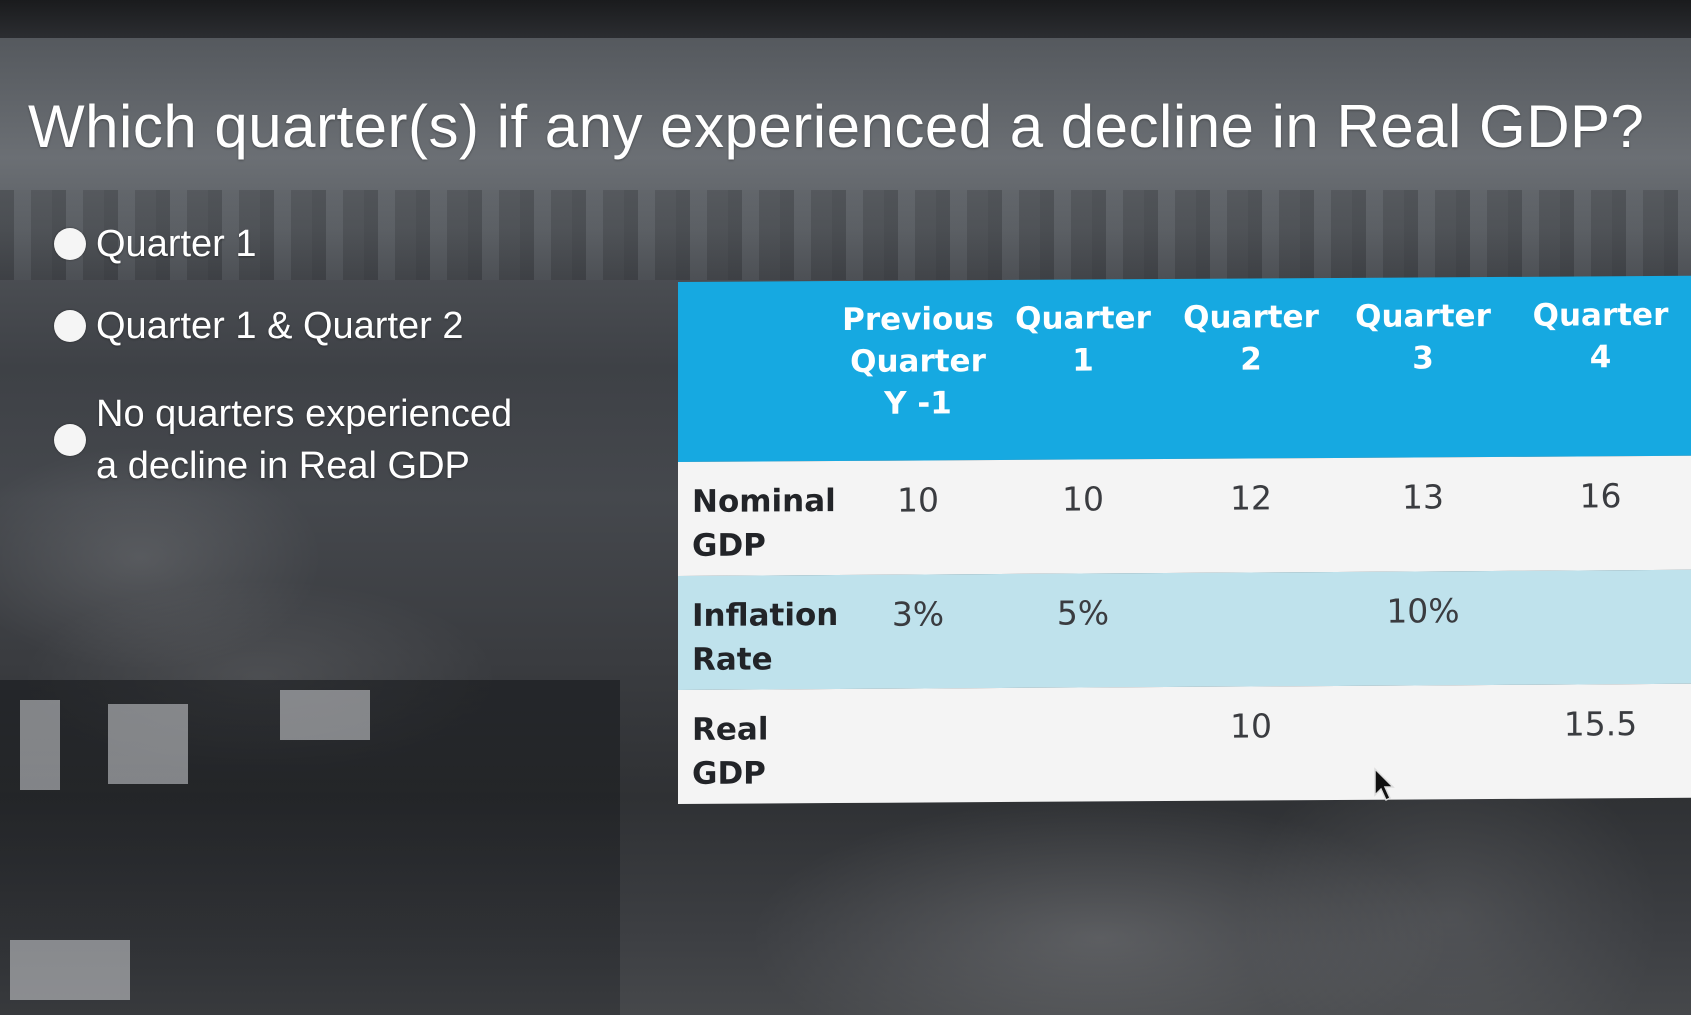 The height and width of the screenshot is (1015, 1691). I want to click on row-label-line: Rate, so click(732, 659).